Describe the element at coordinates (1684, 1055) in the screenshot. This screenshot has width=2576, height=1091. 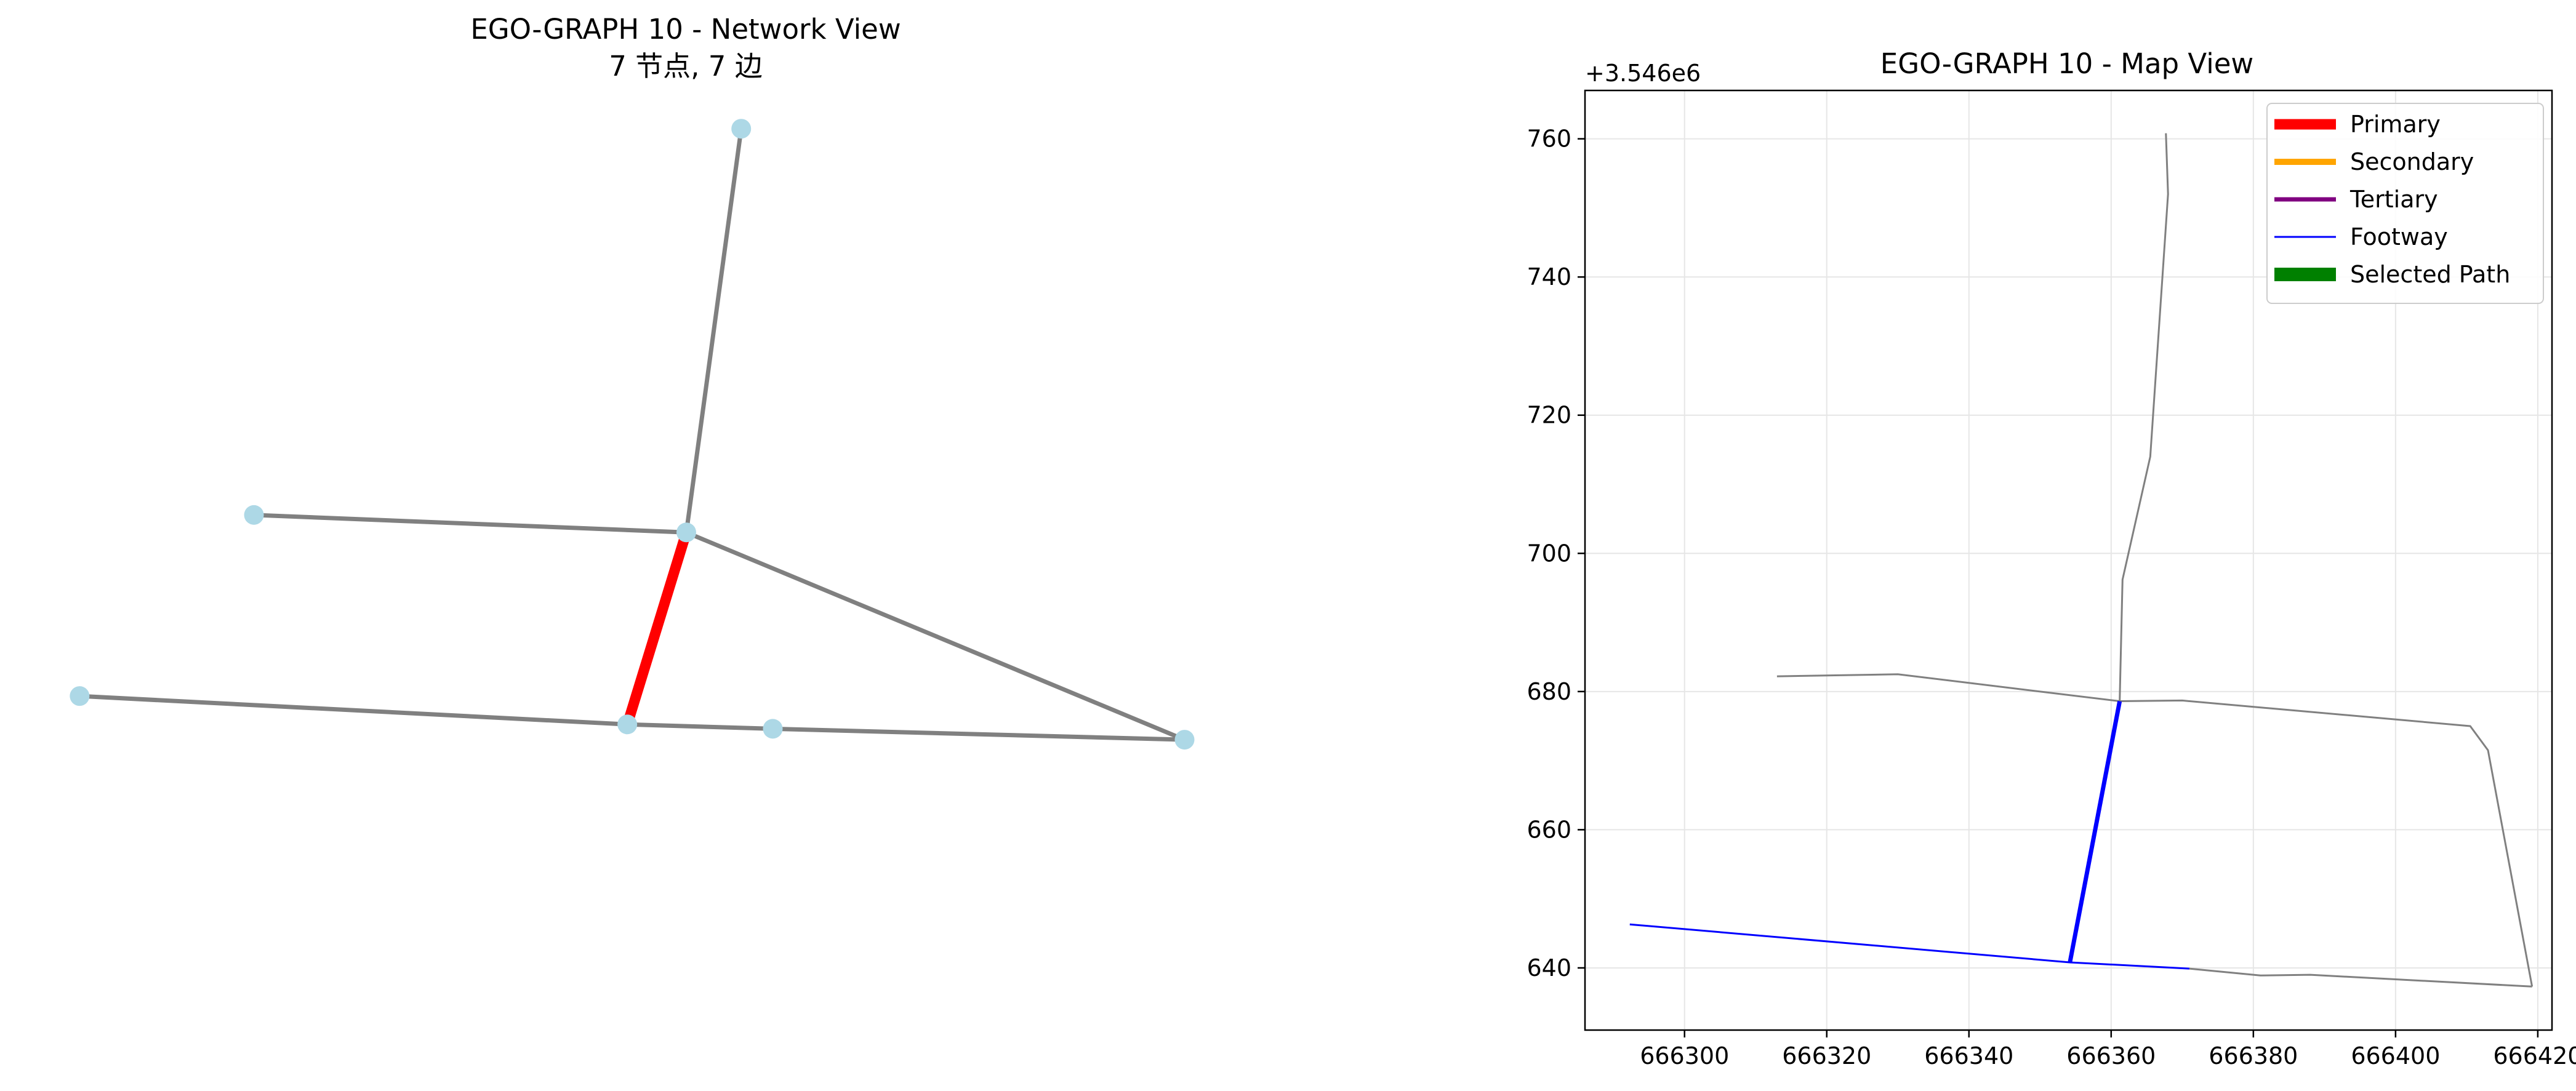
I see `x-tick-label: 666300` at that location.